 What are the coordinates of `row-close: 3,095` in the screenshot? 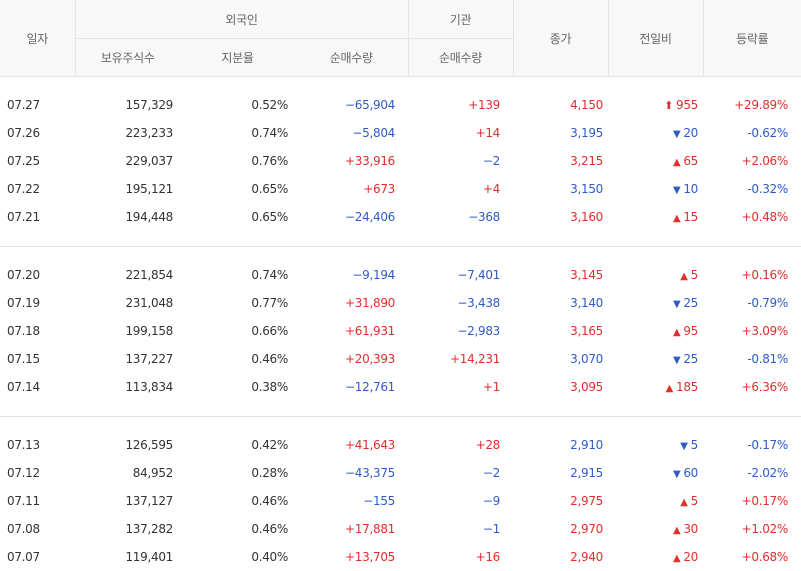 It's located at (586, 387).